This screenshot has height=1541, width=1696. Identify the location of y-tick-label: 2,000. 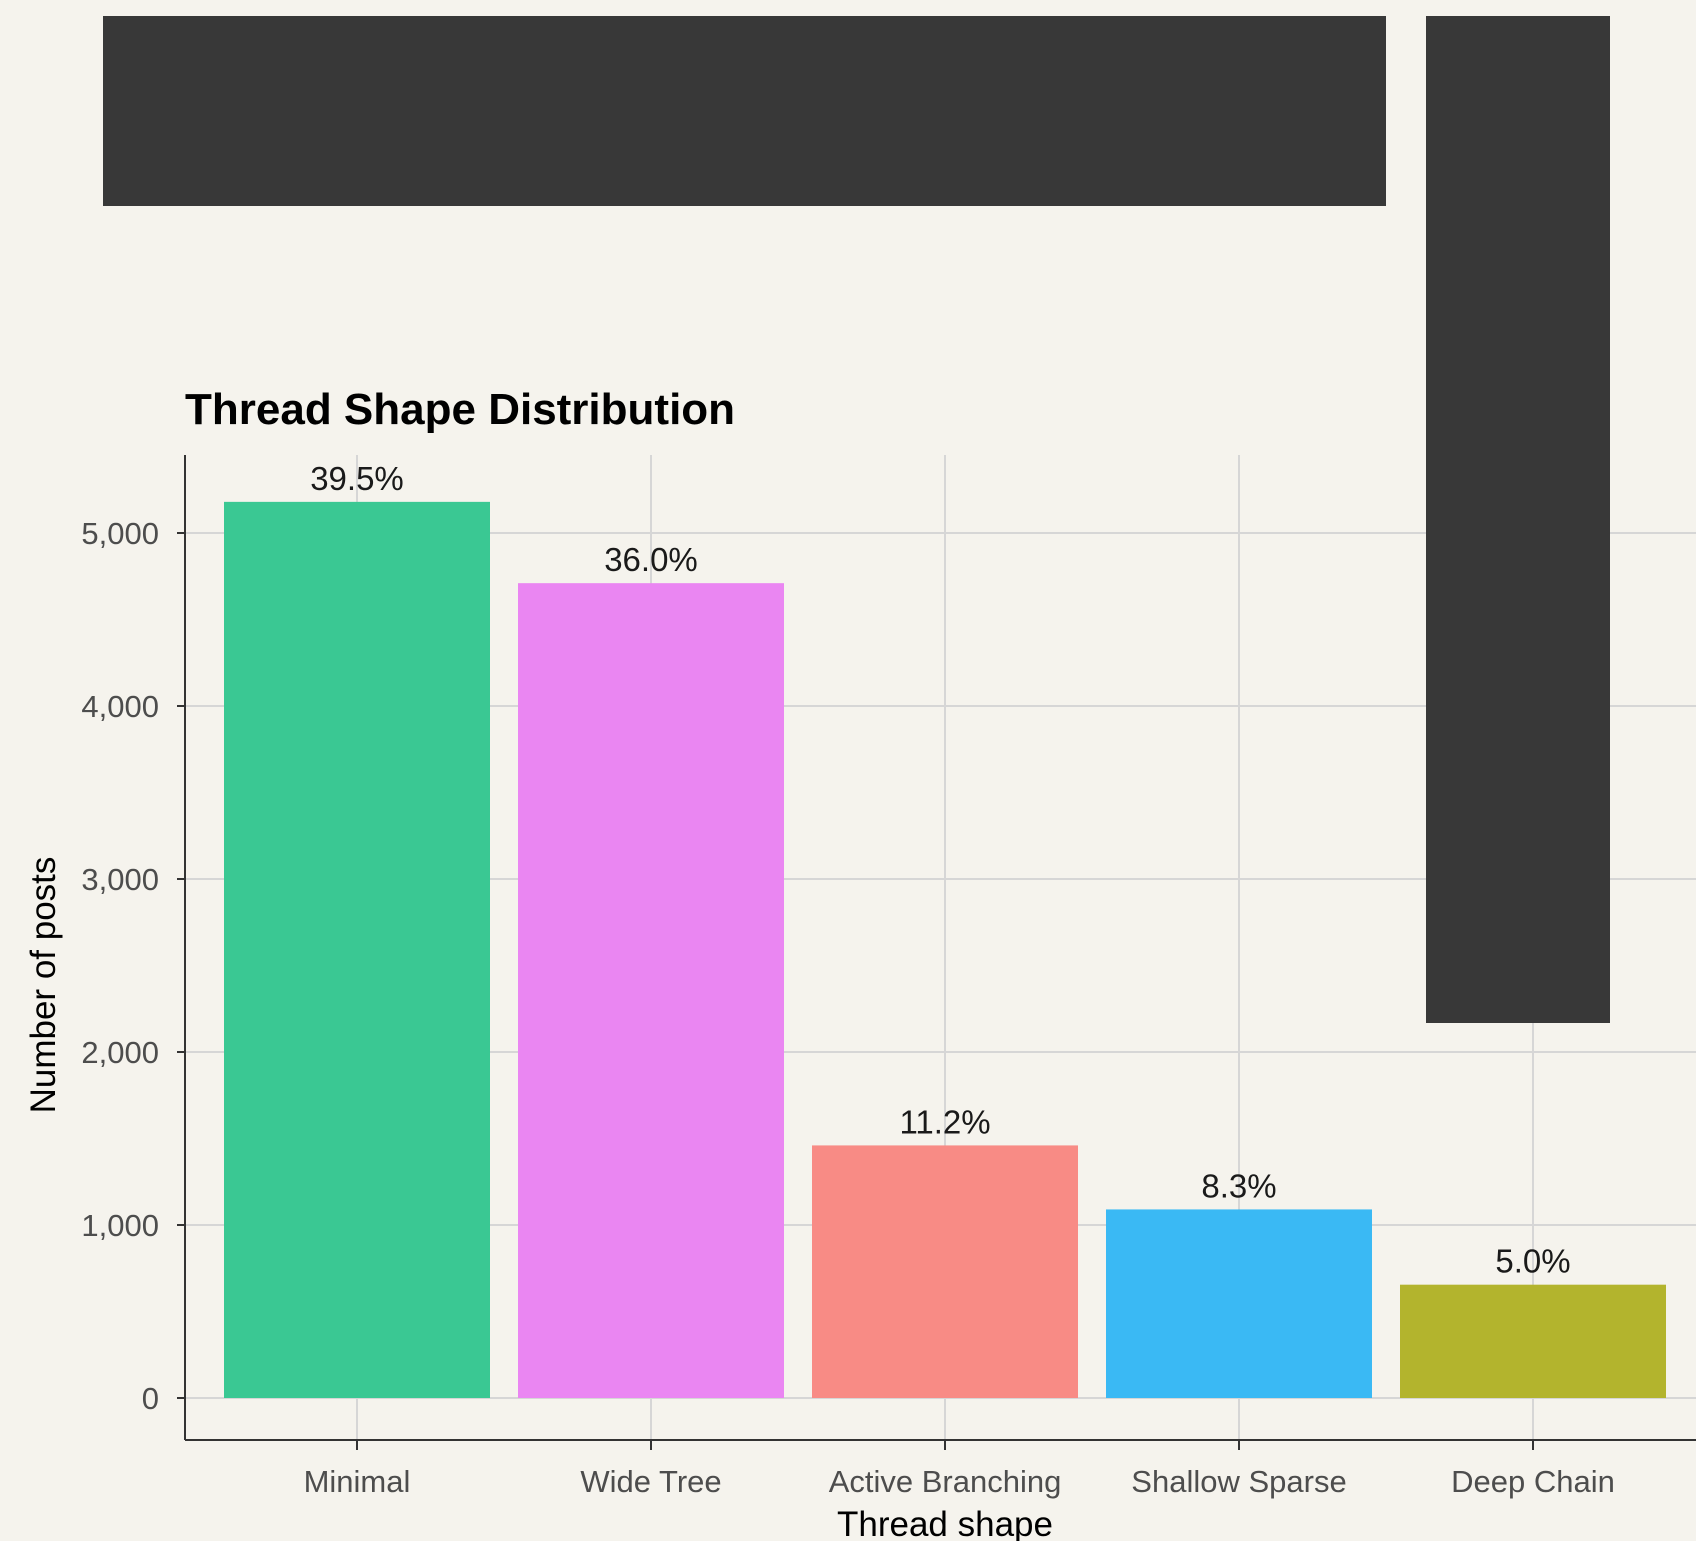
(120, 1052).